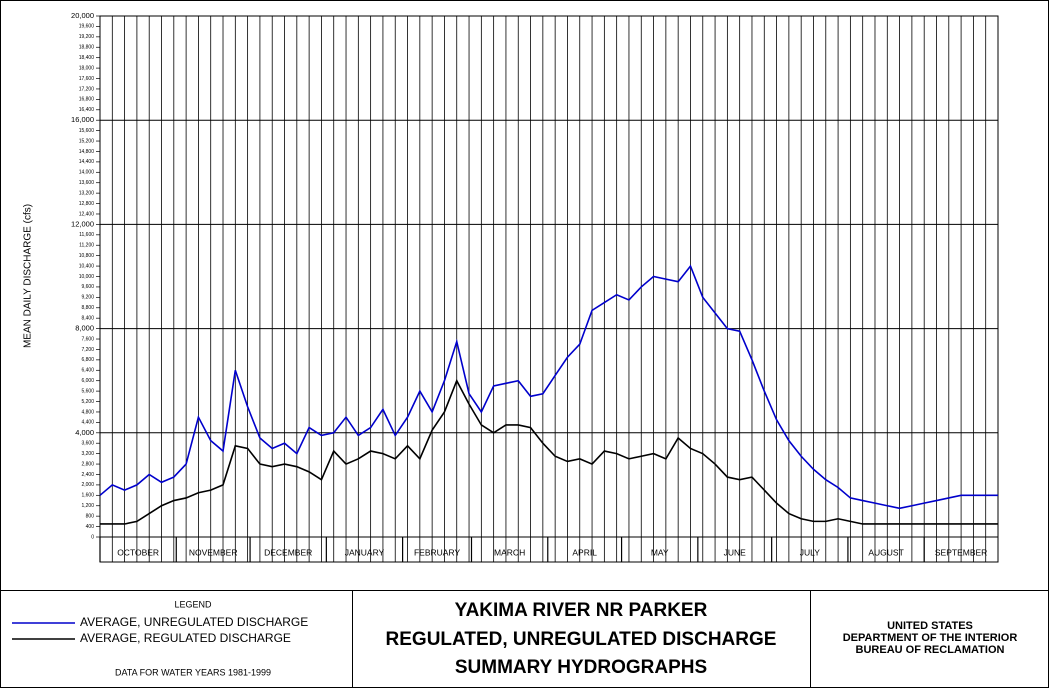  I want to click on y-tick-label: 18,400, so click(87, 58).